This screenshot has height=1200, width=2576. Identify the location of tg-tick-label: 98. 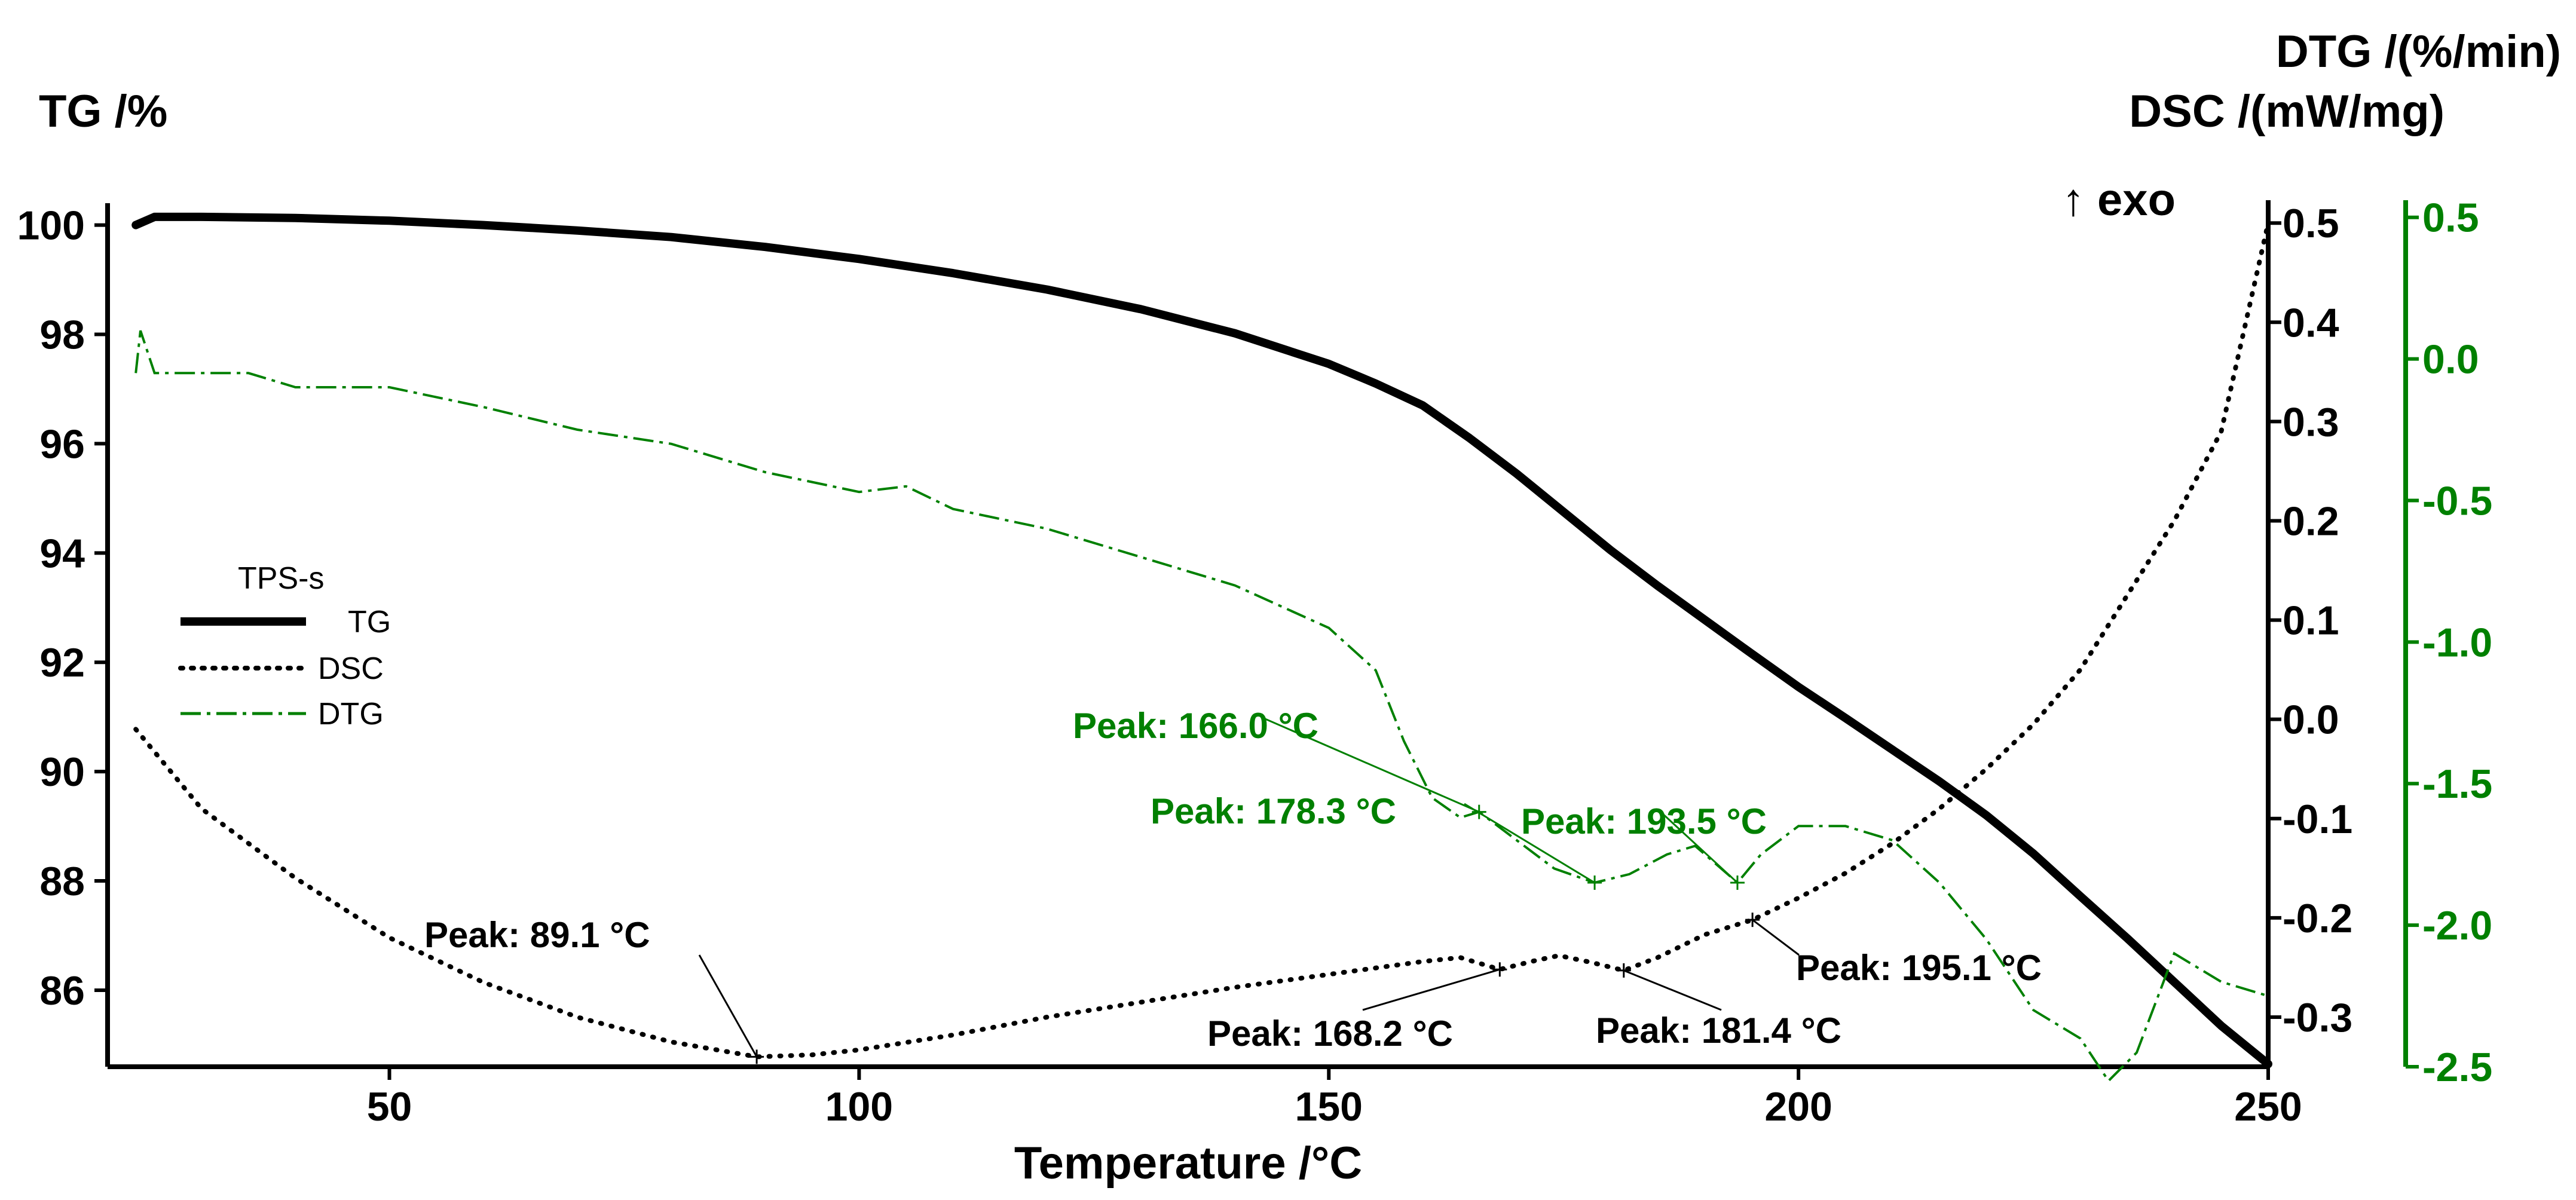
(62, 334).